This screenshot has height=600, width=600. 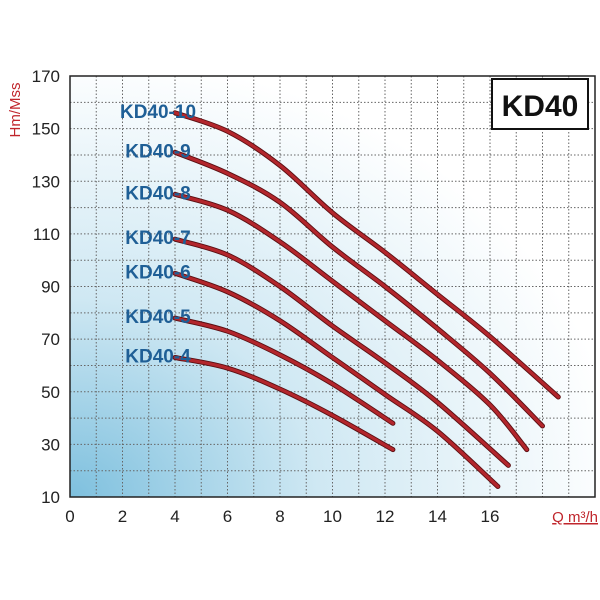 I want to click on y-tick-label: 90, so click(x=50, y=287).